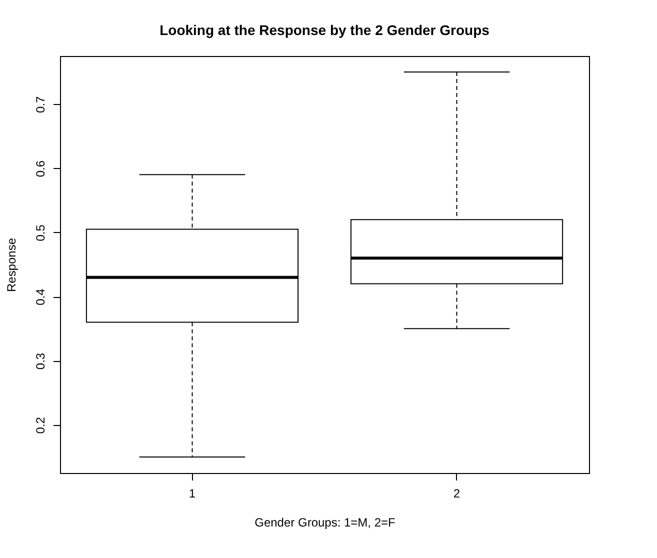  I want to click on y-tick-label: 0.3, so click(41, 361).